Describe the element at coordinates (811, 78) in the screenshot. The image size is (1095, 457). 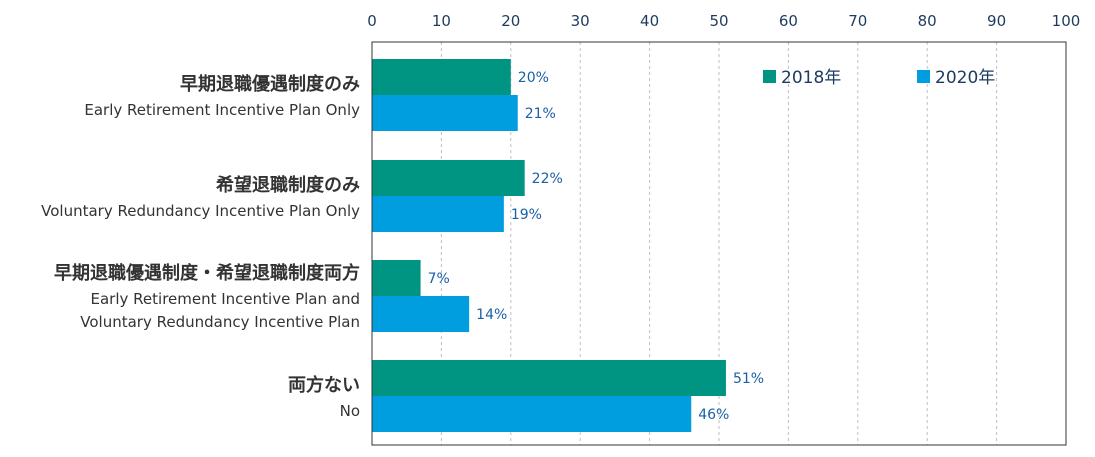
I see `legend-label: 2018年` at that location.